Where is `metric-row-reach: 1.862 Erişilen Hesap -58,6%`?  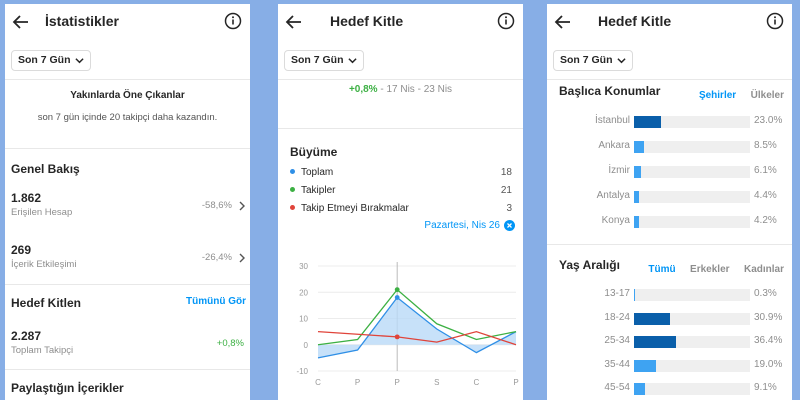
metric-row-reach: 1.862 Erişilen Hesap -58,6% is located at coordinates (127, 207).